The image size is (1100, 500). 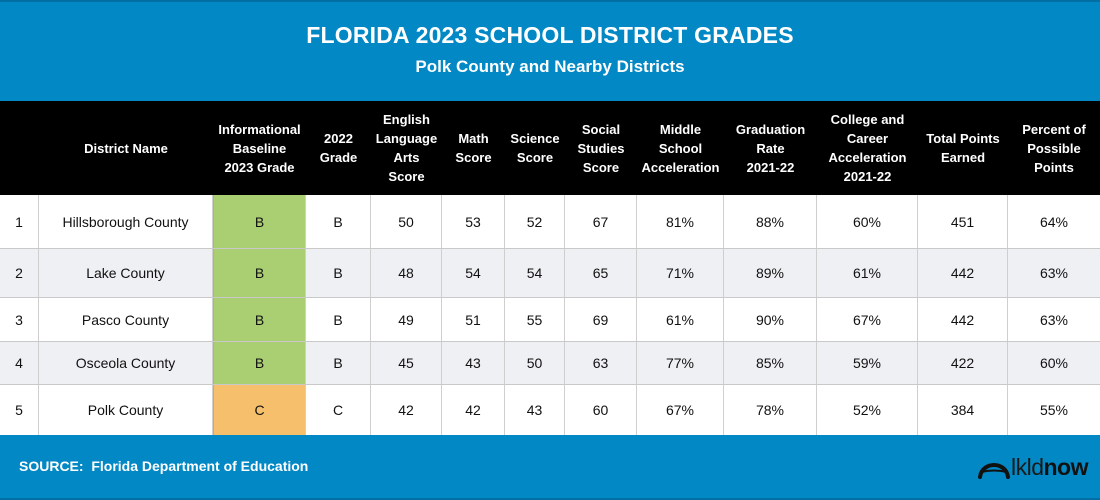 What do you see at coordinates (338, 410) in the screenshot?
I see `cell-grade-2022: C` at bounding box center [338, 410].